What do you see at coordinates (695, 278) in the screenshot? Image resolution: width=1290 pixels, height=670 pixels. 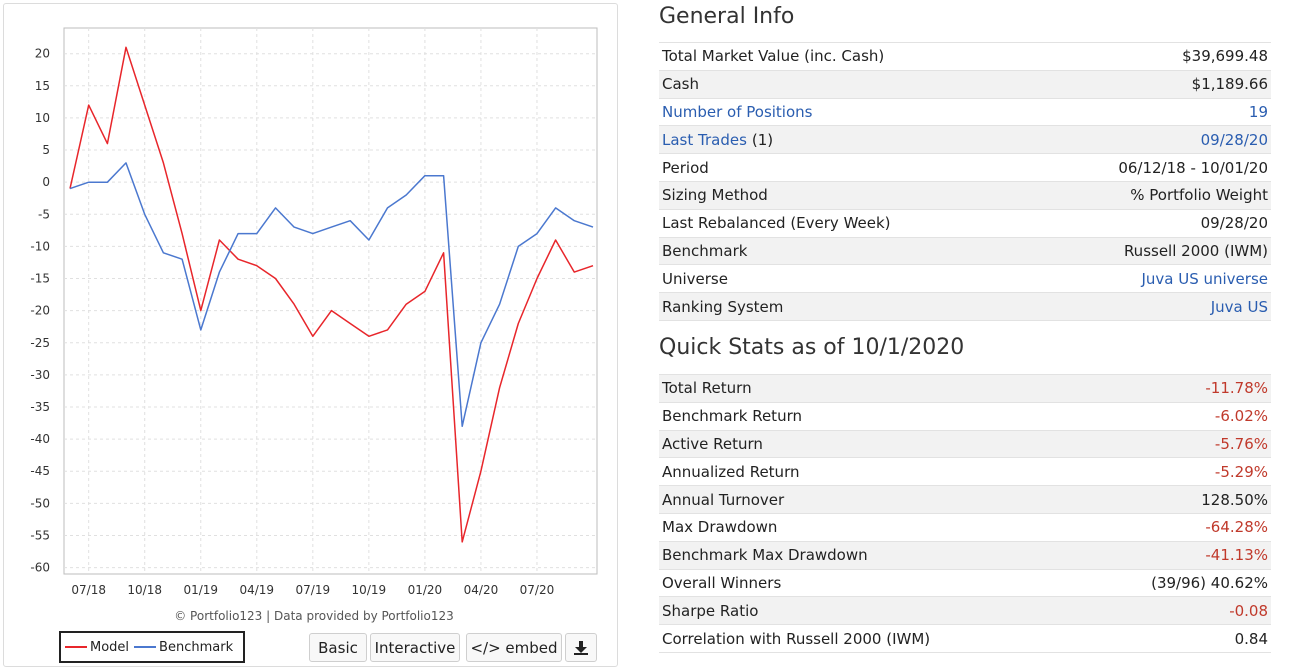 I see `row-label: Universe` at bounding box center [695, 278].